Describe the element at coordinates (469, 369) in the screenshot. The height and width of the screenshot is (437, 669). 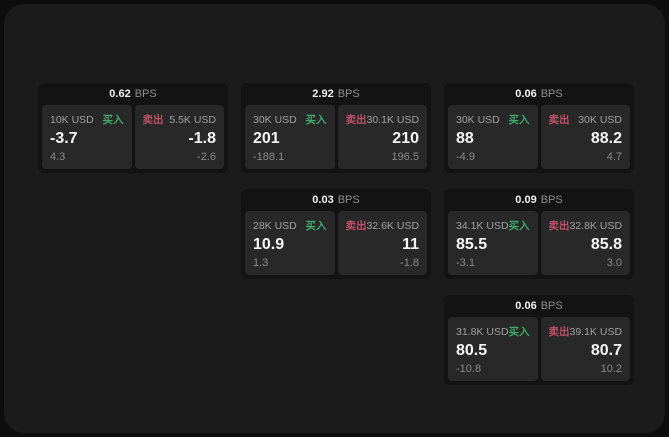
I see `buy-delta: -10.8` at that location.